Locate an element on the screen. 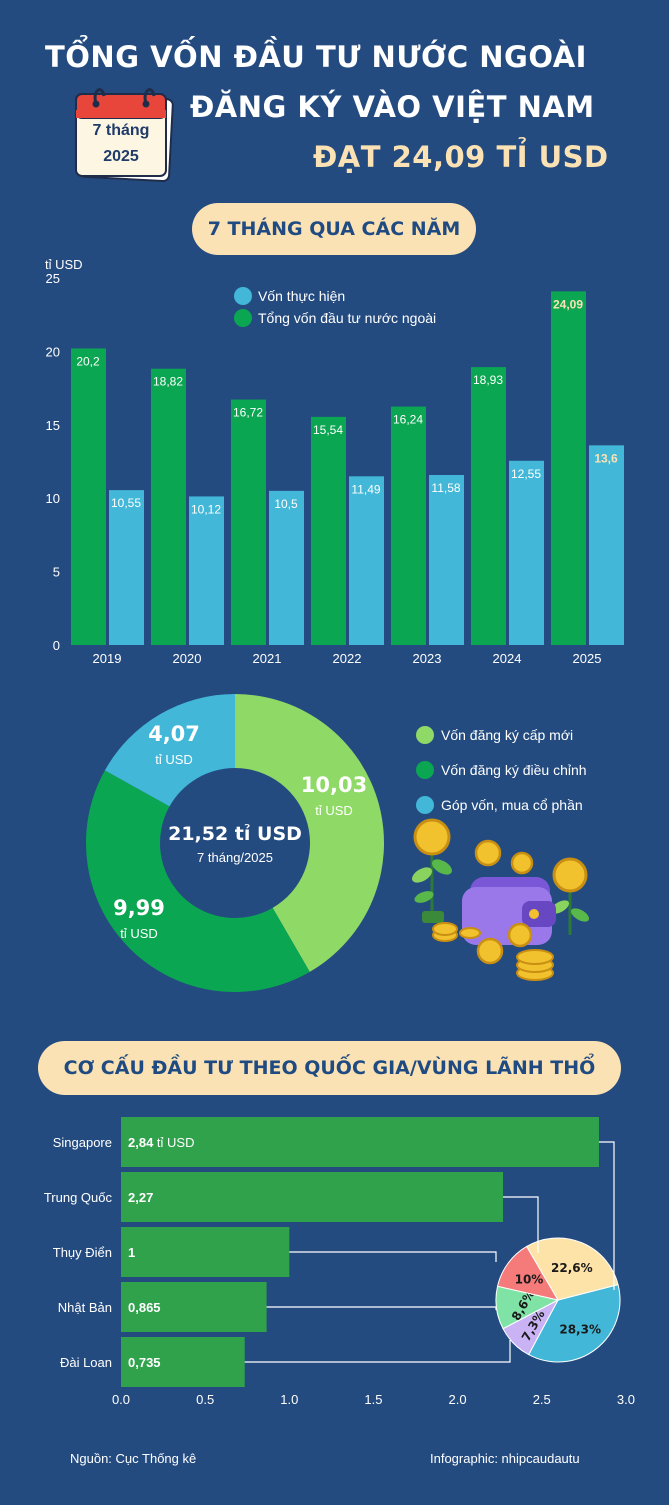 Image resolution: width=669 pixels, height=1505 pixels. hbar-value-label: 2,84 tỉ USD is located at coordinates (161, 1142).